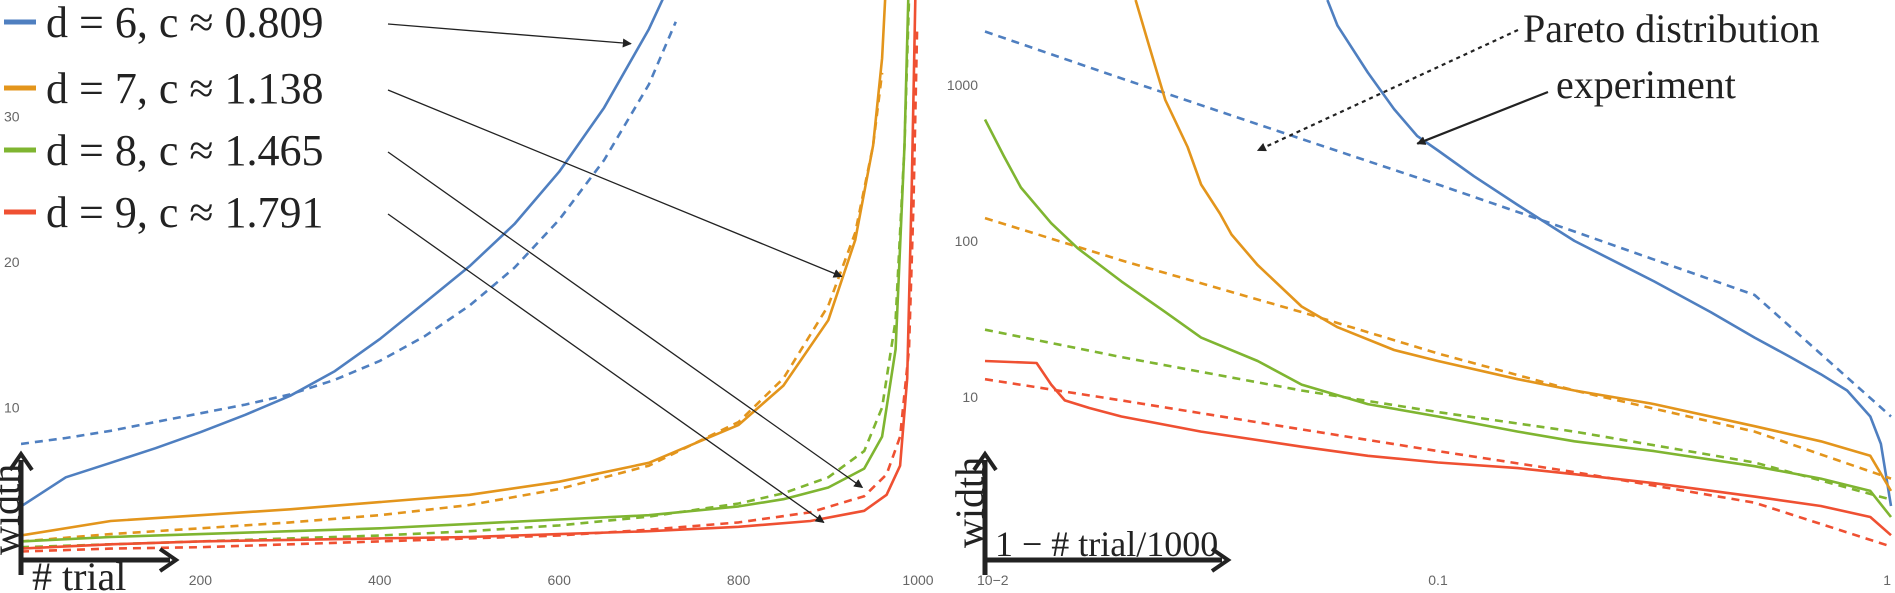  What do you see at coordinates (560, 580) in the screenshot?
I see `left-x-tick-label: 600` at bounding box center [560, 580].